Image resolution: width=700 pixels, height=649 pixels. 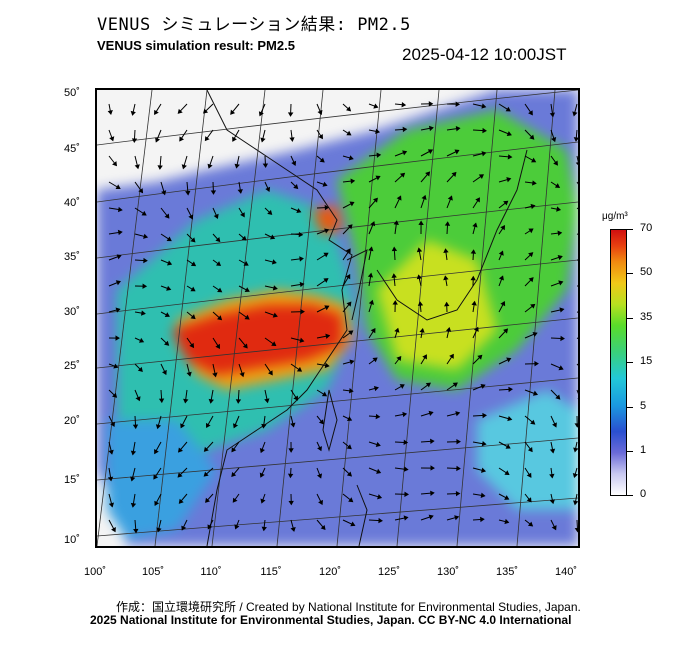 What do you see at coordinates (72, 203) in the screenshot?
I see `lat-label: 40˚` at bounding box center [72, 203].